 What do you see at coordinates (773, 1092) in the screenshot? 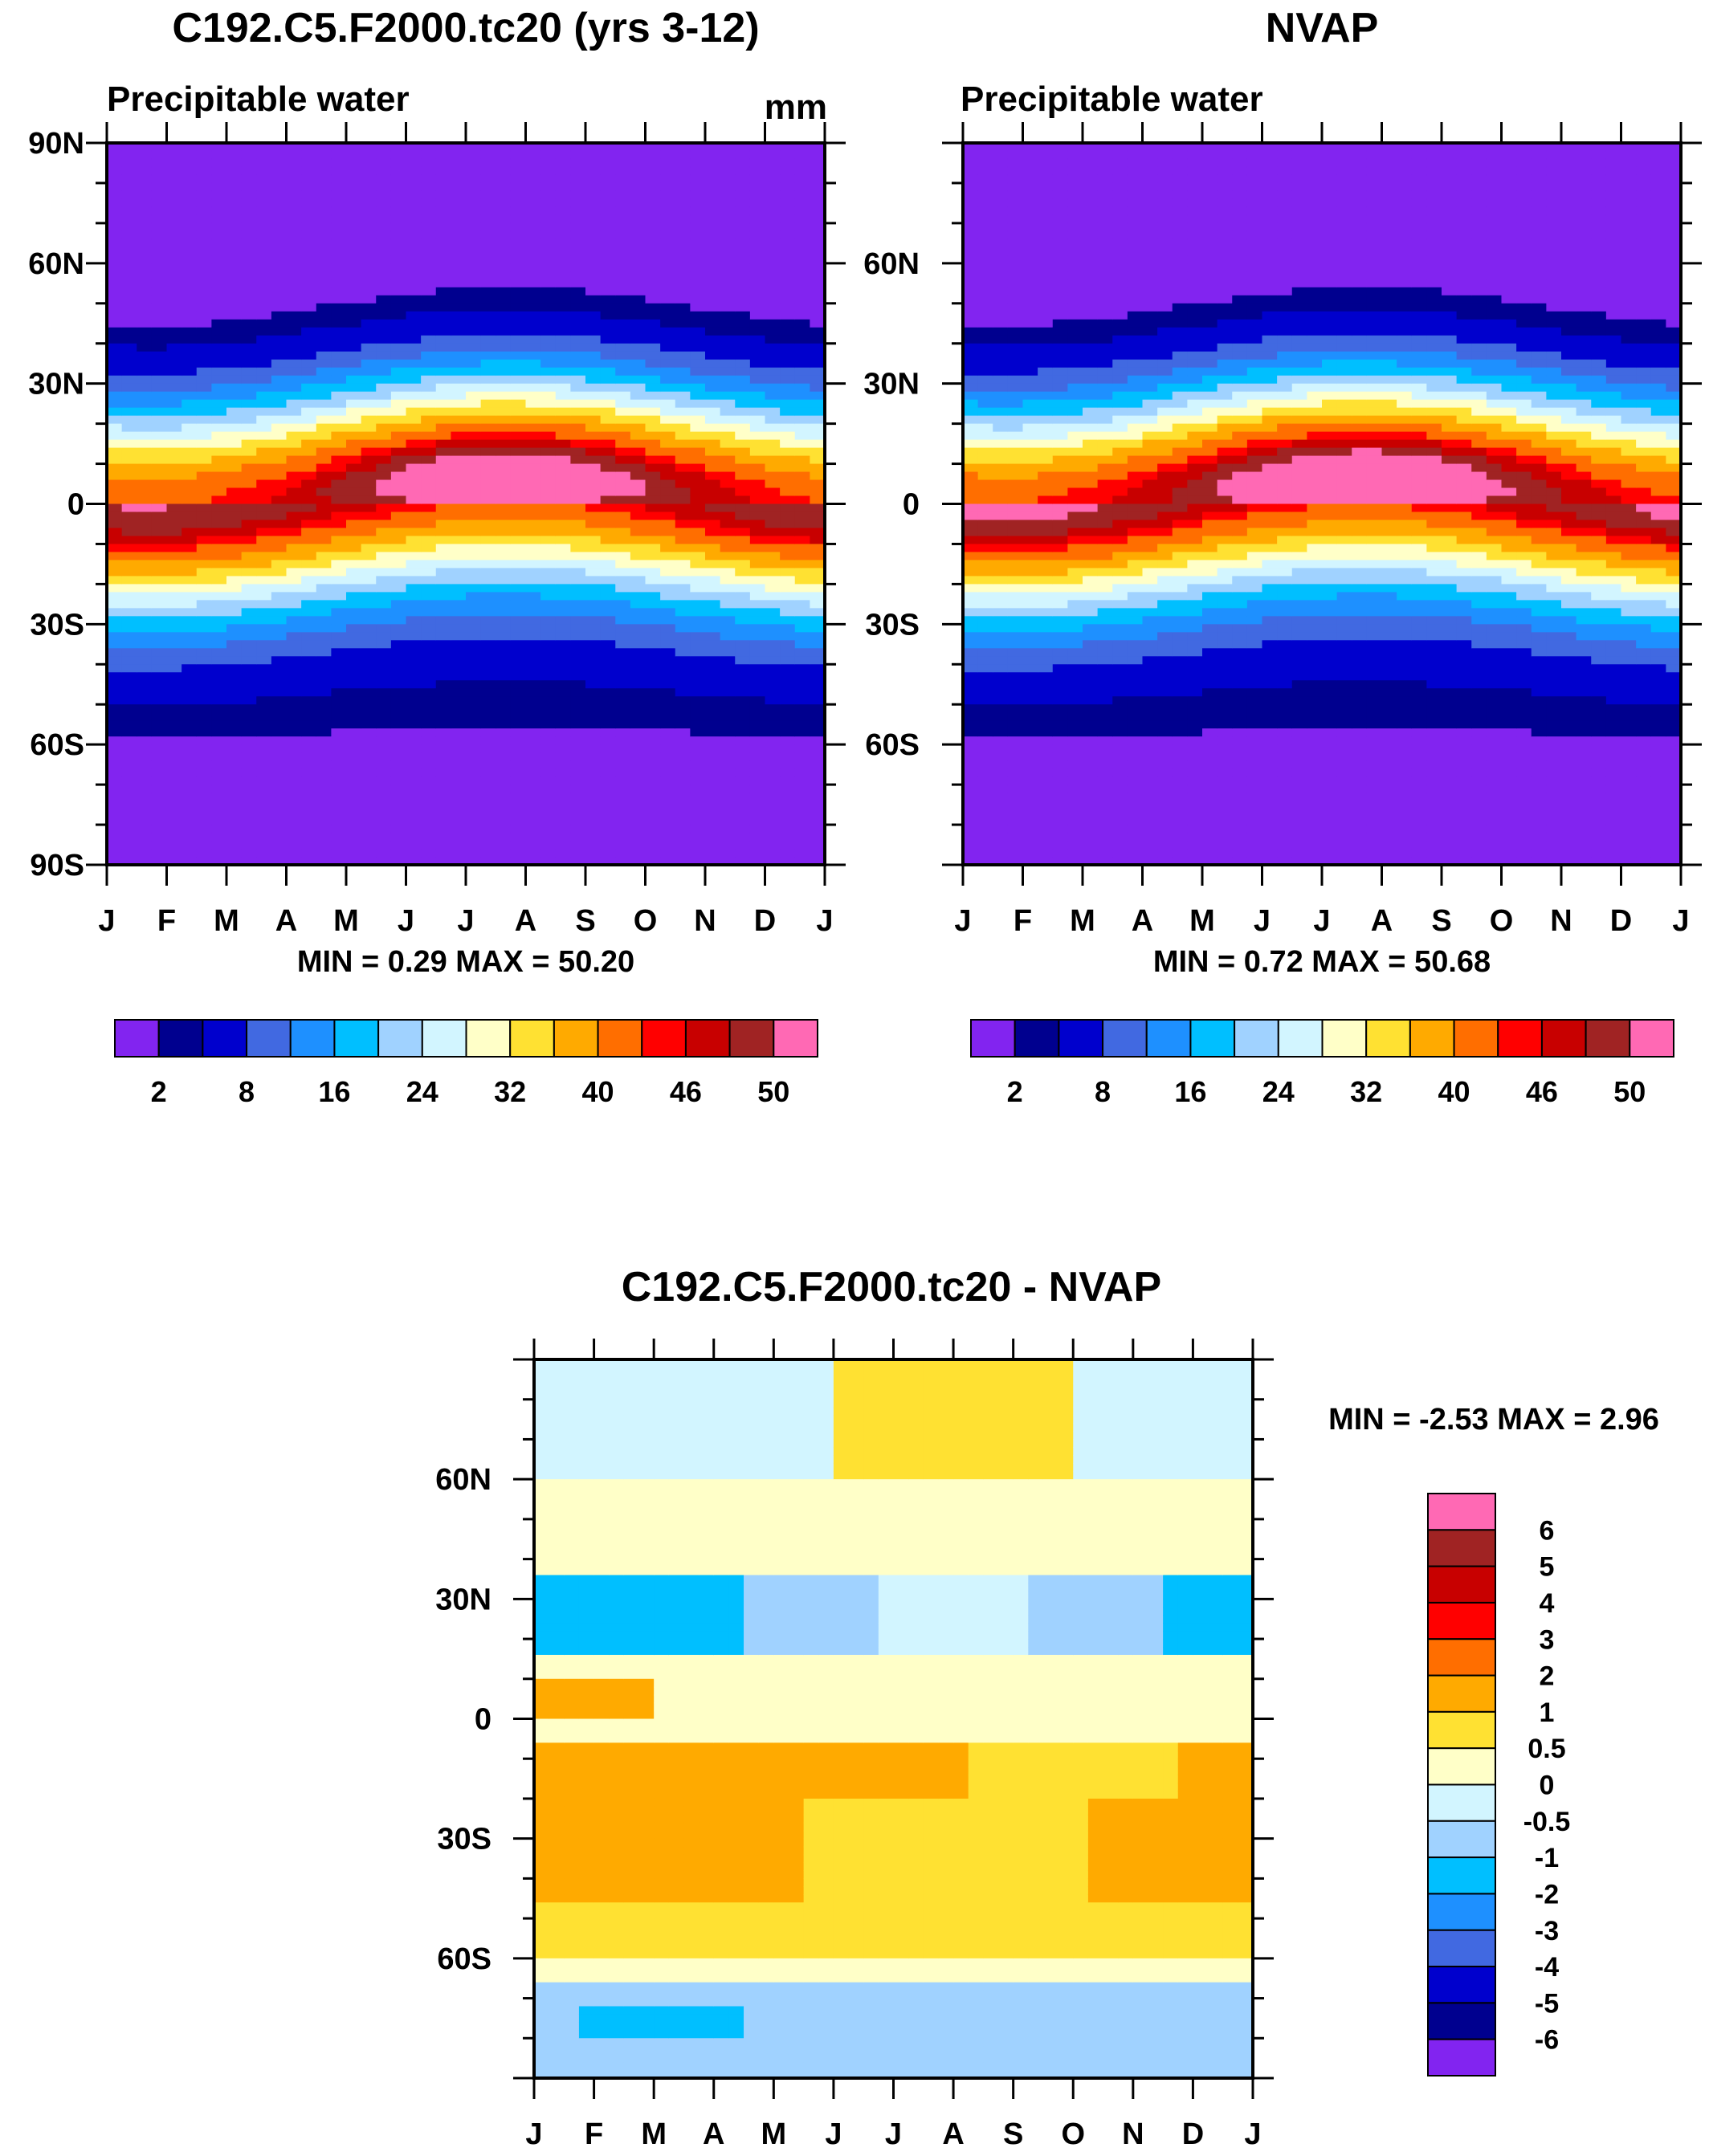
I see `colorbar-label: 50` at bounding box center [773, 1092].